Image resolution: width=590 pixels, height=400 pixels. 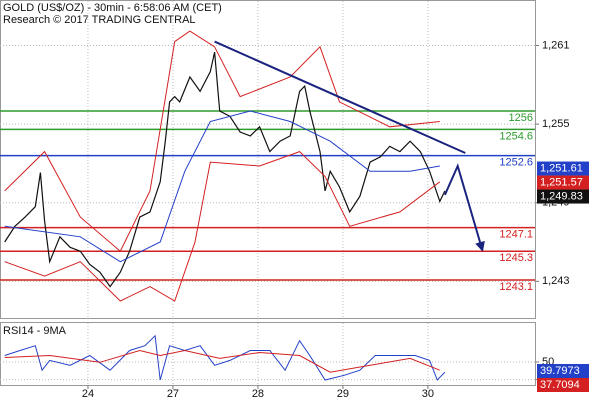 I want to click on y-tick-label: 1,255, so click(x=556, y=124).